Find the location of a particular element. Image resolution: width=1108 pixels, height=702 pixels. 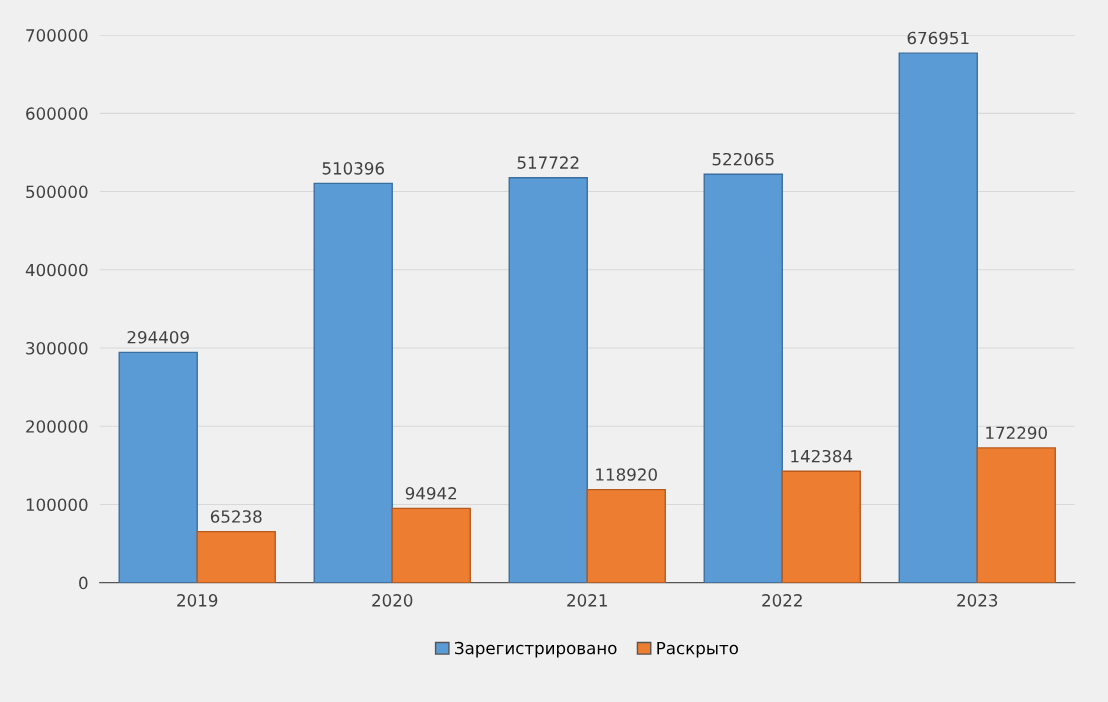

data-label: 676951 is located at coordinates (938, 38).